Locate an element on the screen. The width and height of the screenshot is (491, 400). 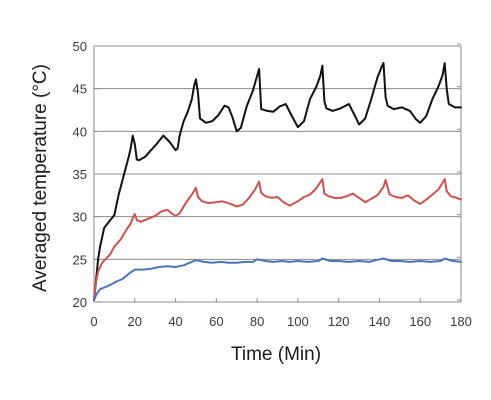
x-tick-label: 100 is located at coordinates (298, 321).